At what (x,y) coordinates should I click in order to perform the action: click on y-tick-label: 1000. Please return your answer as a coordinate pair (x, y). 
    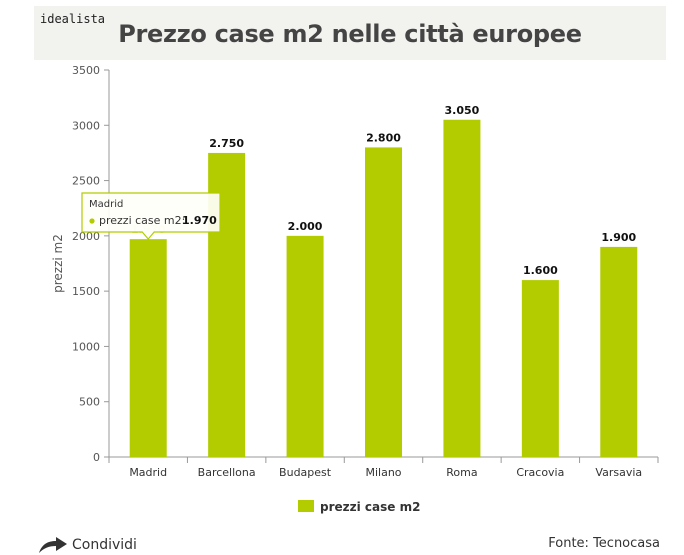
    Looking at the image, I should click on (86, 346).